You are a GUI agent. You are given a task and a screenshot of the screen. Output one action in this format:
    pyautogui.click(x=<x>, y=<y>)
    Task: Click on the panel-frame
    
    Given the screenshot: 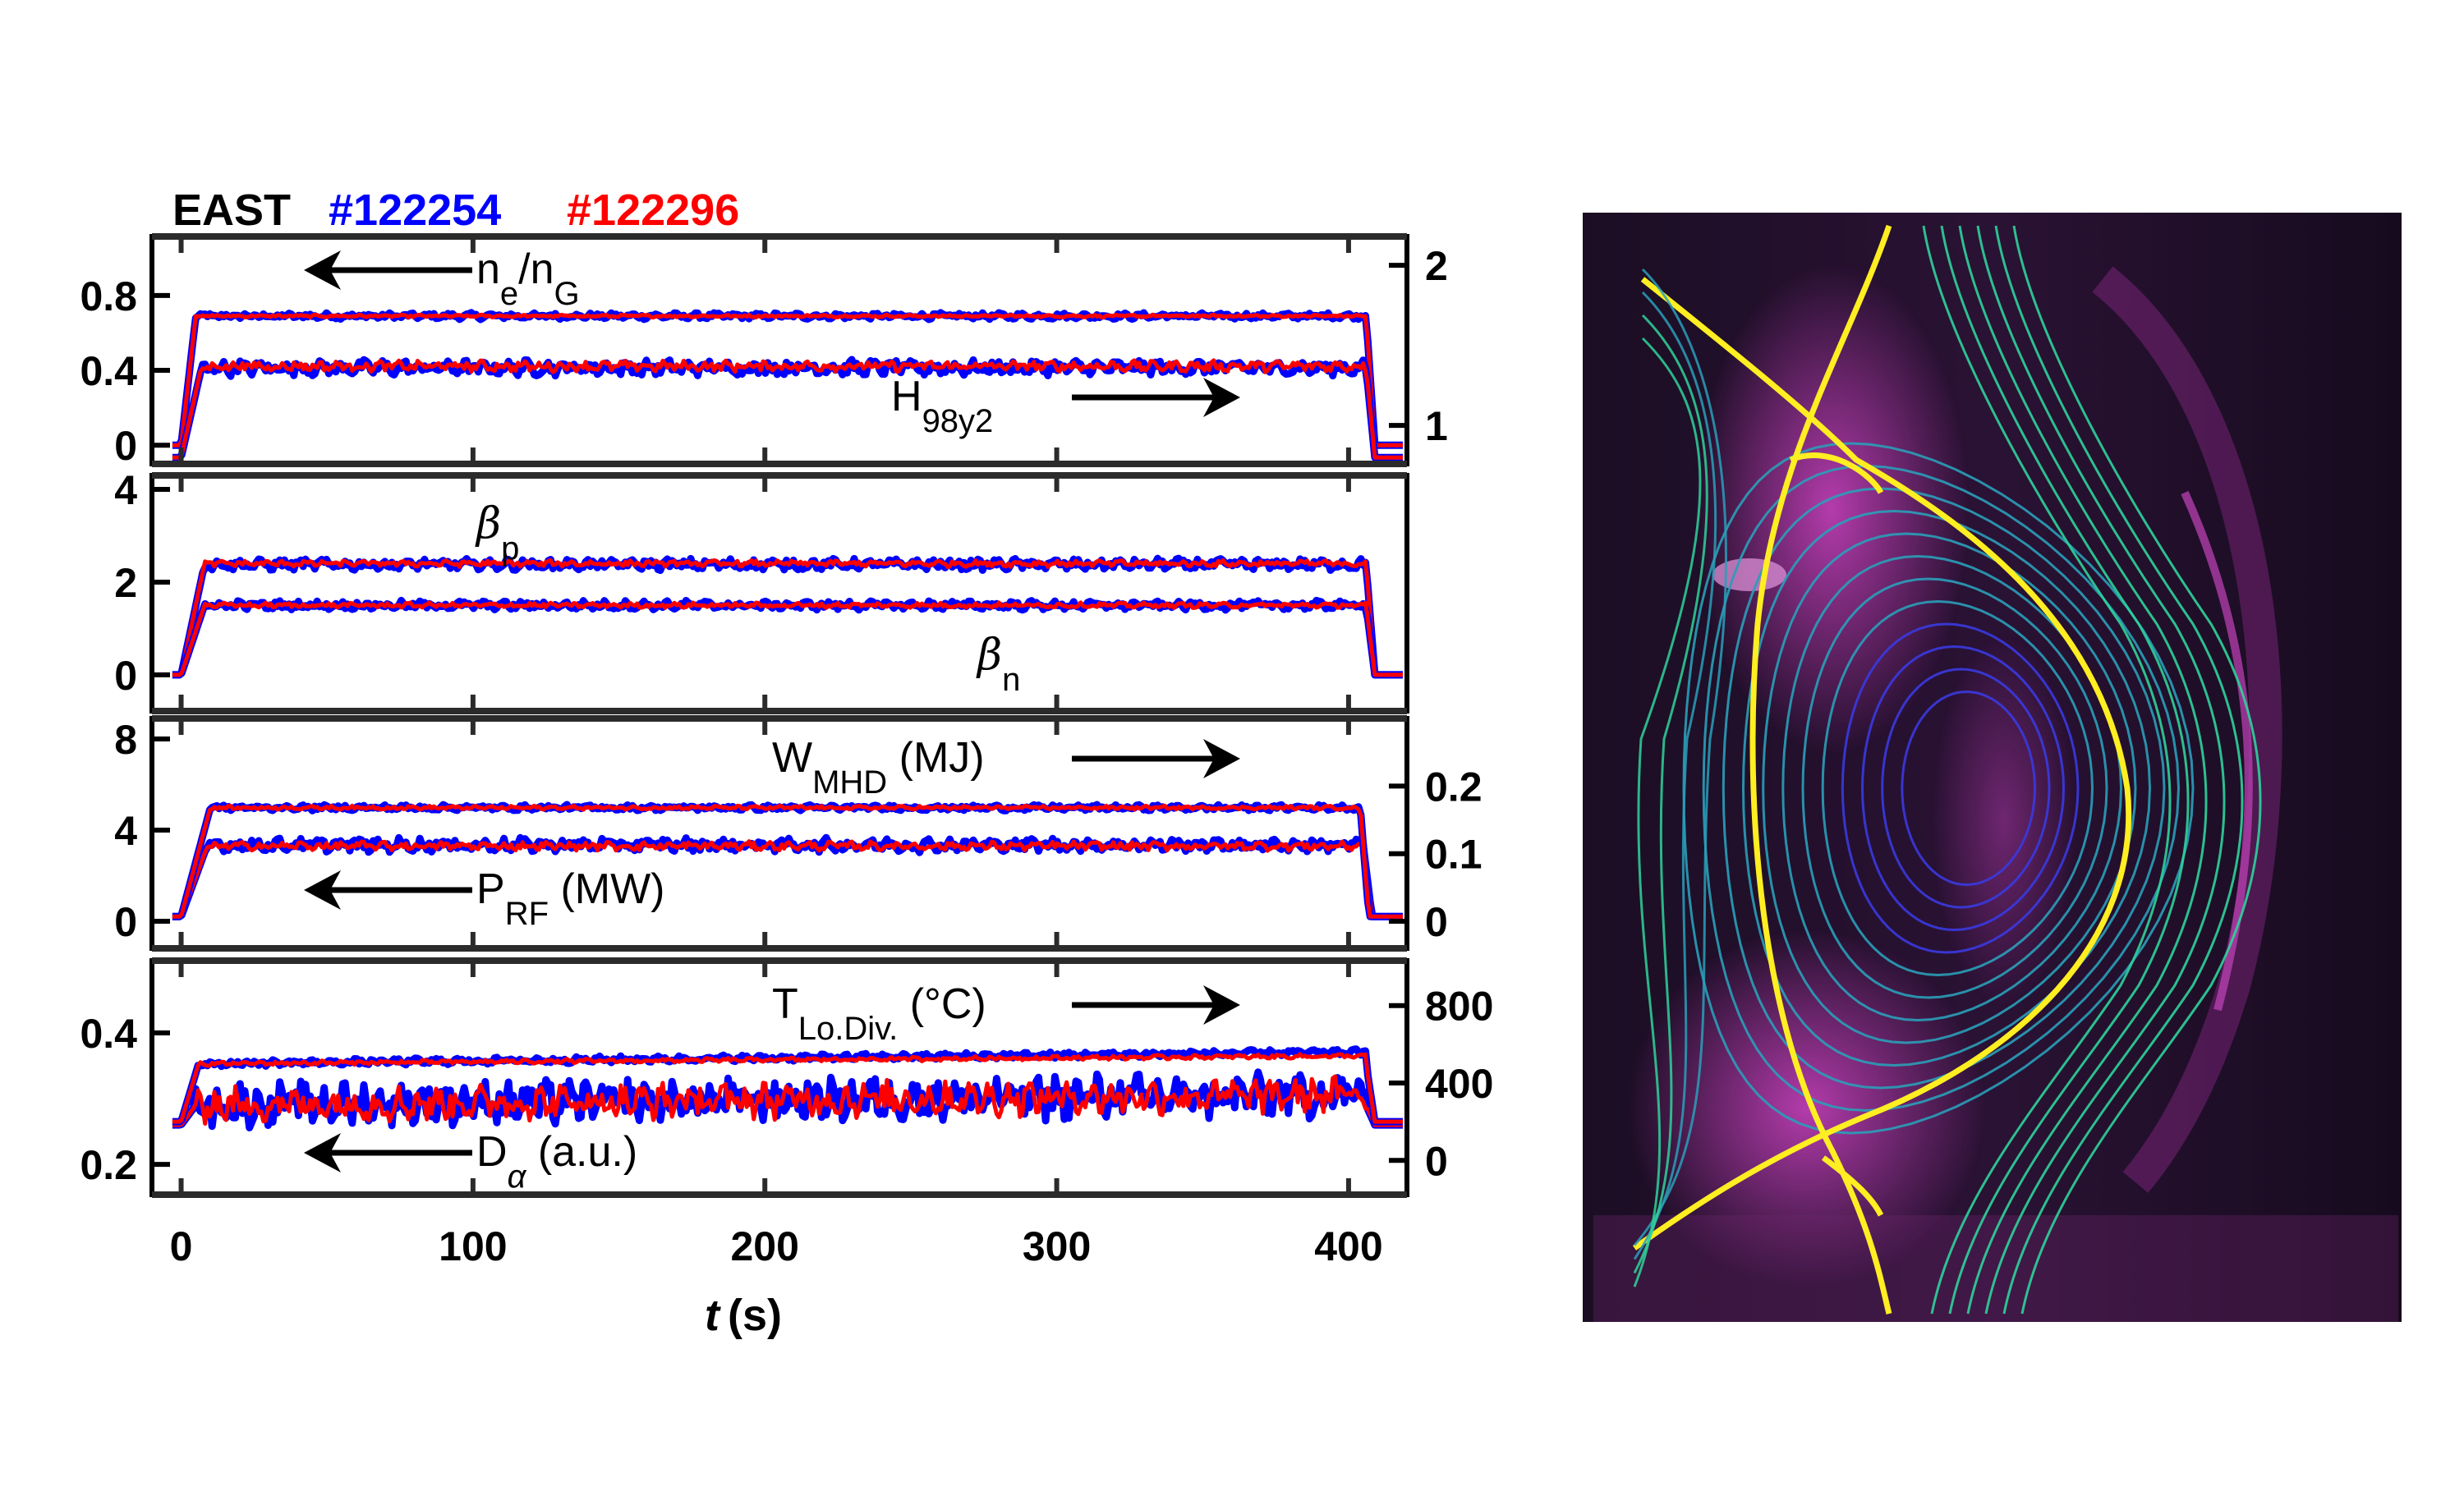 What is the action you would take?
    pyautogui.click(x=779, y=593)
    